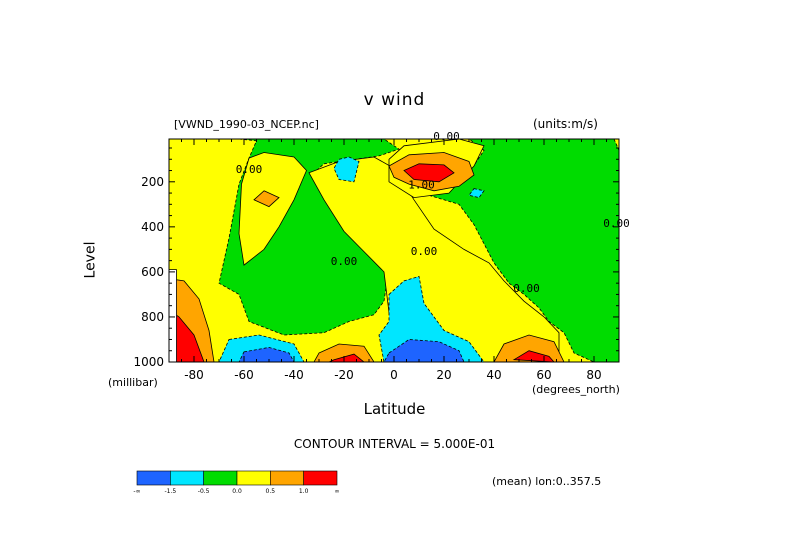 This screenshot has width=789, height=558. I want to click on x-axis-label: Latitude, so click(394, 409).